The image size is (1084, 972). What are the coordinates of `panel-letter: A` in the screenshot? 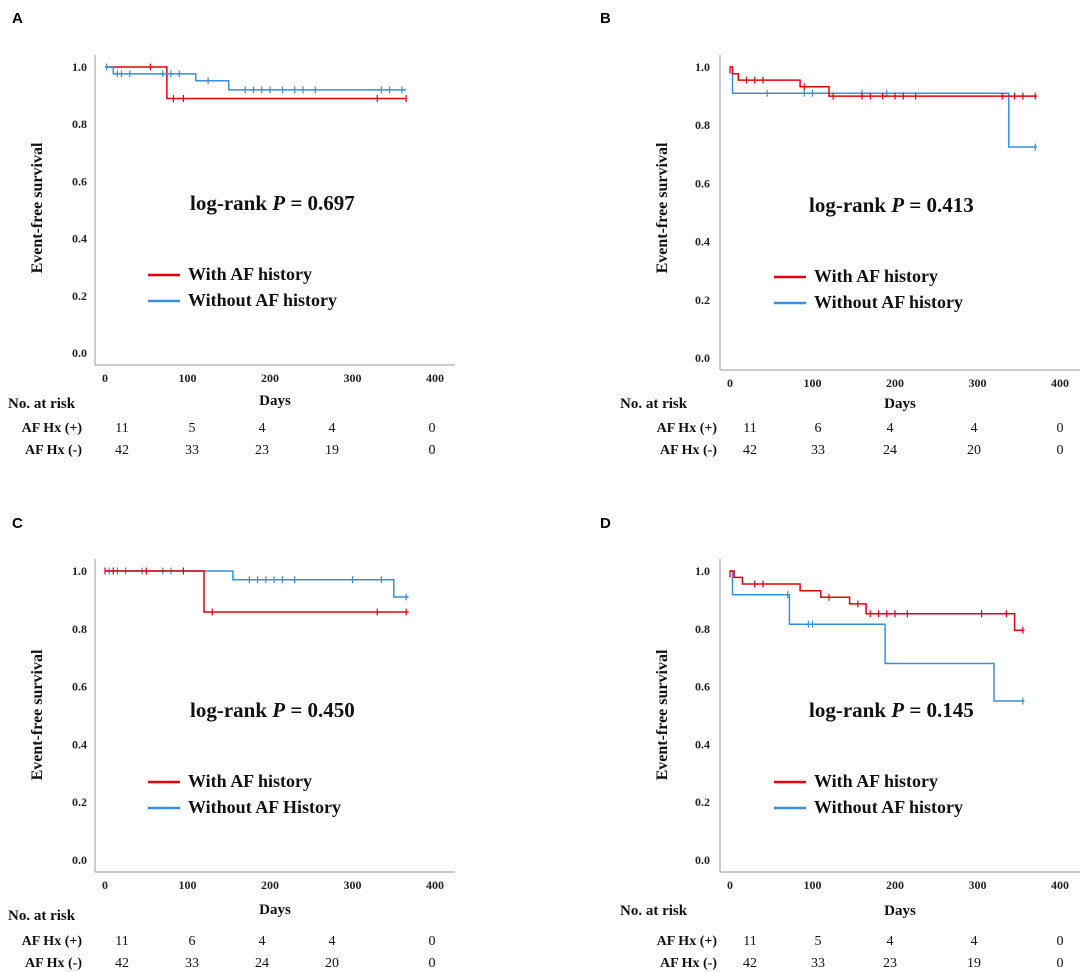 It's located at (17, 18).